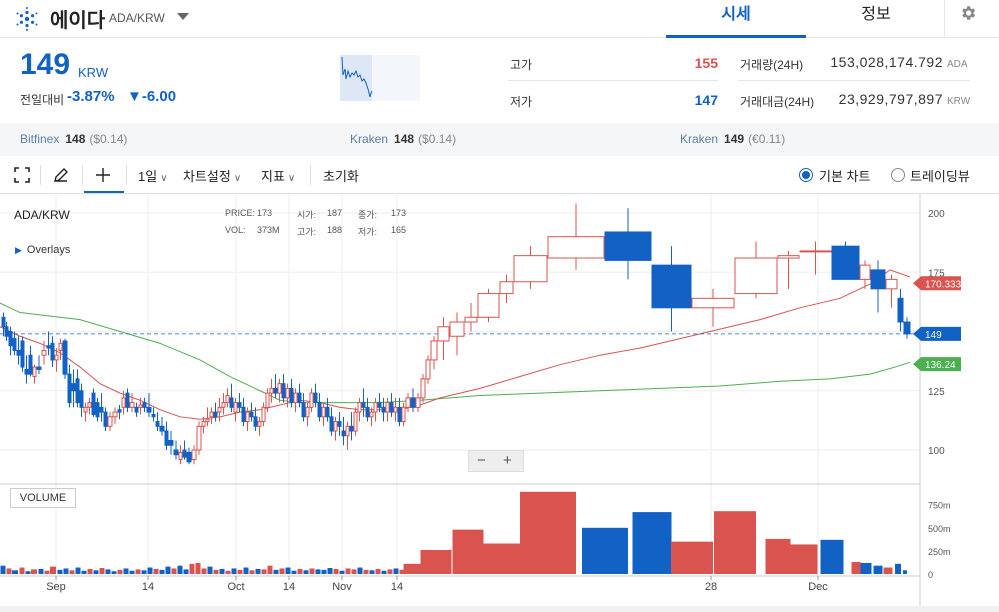 The height and width of the screenshot is (612, 999). Describe the element at coordinates (73, 139) in the screenshot. I see `exchange-item: Bitfinex 148 ($0.14)` at that location.